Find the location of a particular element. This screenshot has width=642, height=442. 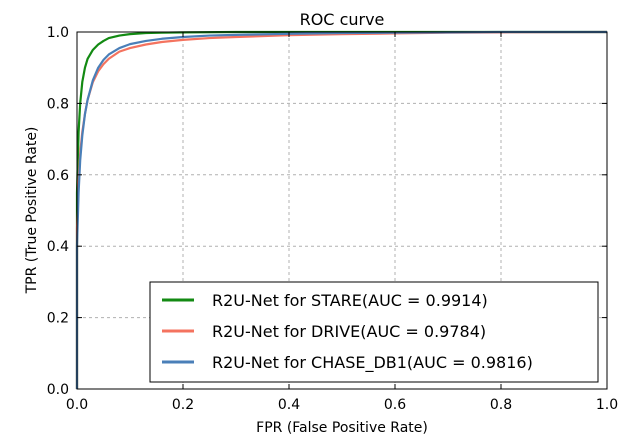

chart-title: ROC curve is located at coordinates (342, 19).